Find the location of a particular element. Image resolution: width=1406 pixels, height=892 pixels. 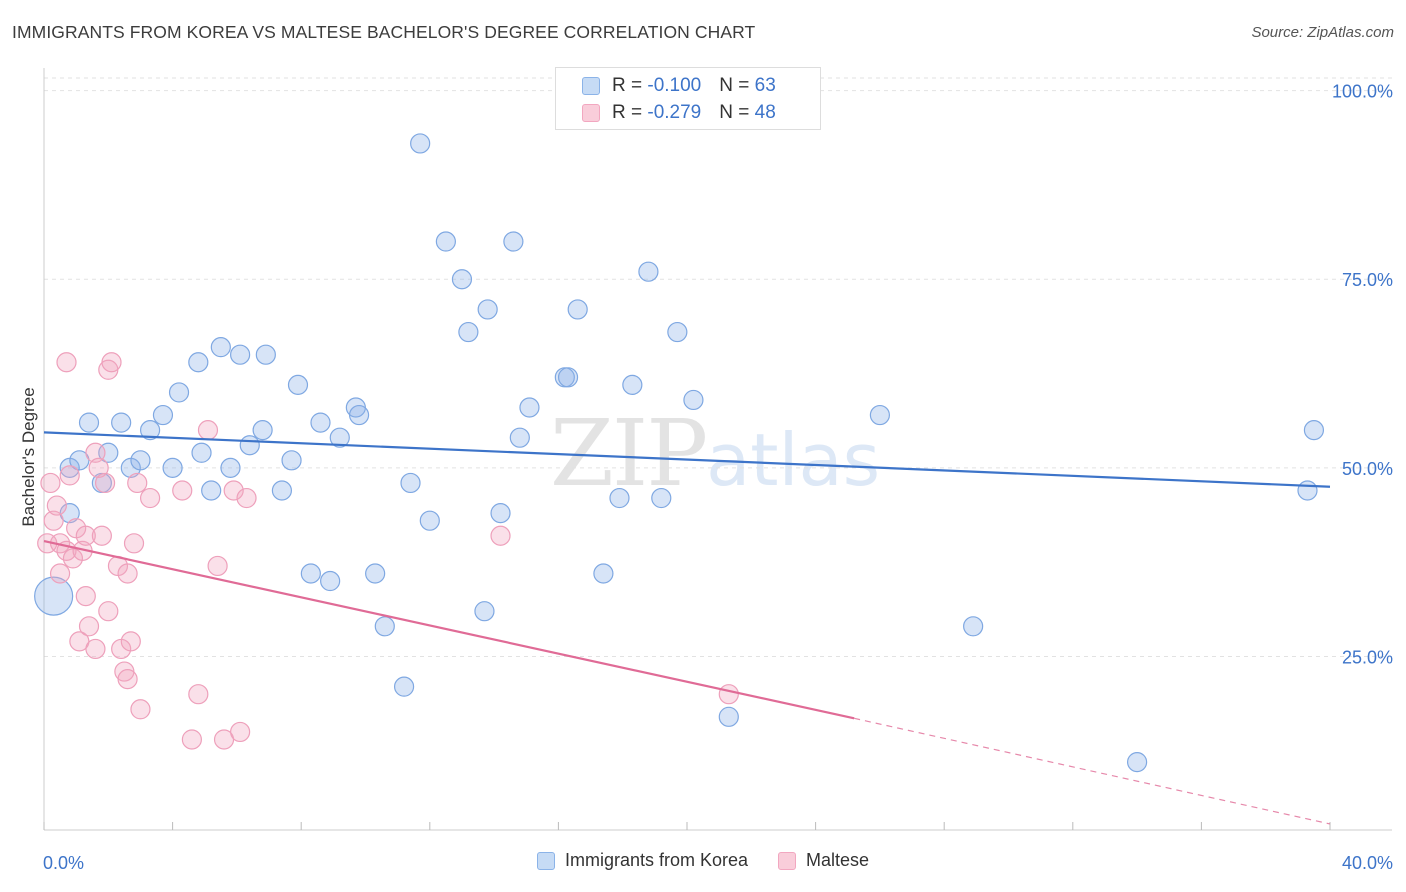

y-tick-label: 25.0% is located at coordinates (1367, 657).